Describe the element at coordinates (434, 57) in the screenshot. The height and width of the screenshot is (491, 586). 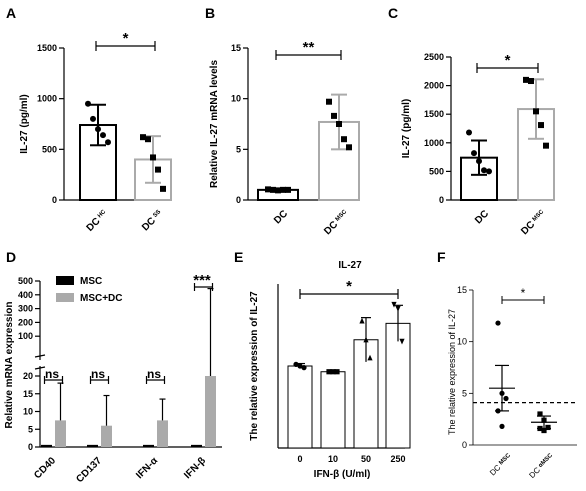
I see `y-tick-label: 2500` at that location.